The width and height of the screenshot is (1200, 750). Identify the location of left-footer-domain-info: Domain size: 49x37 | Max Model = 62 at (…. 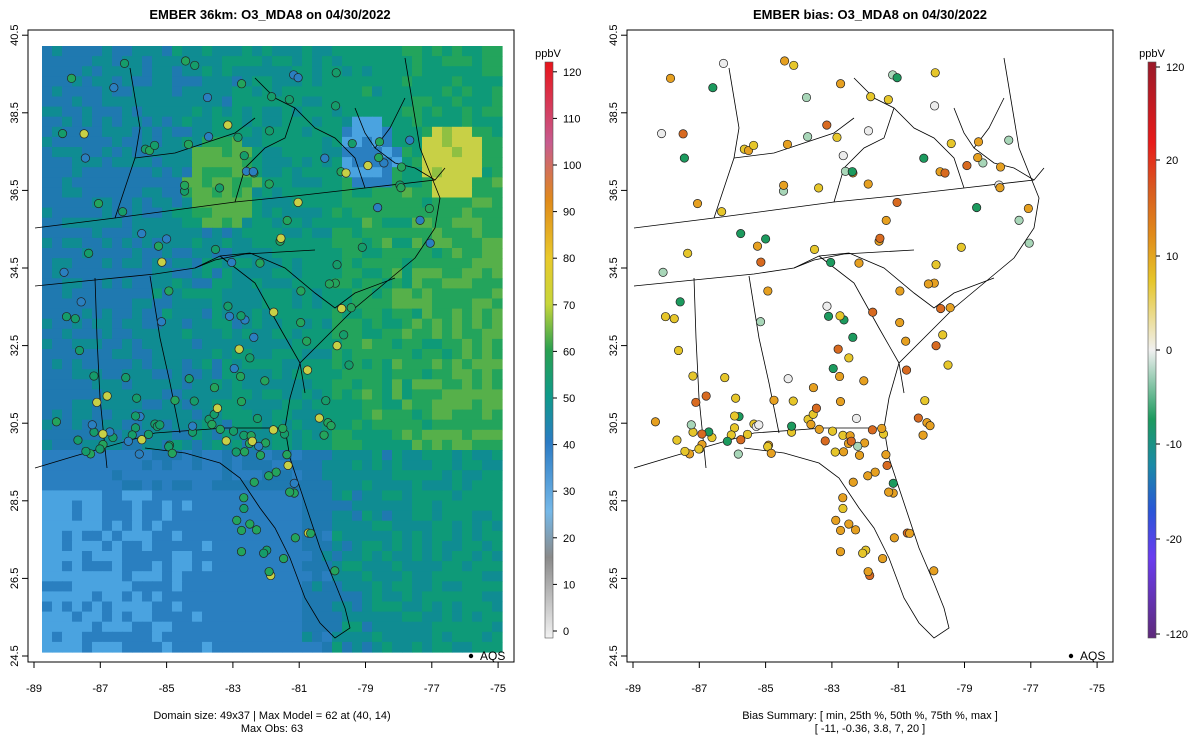
(271, 716).